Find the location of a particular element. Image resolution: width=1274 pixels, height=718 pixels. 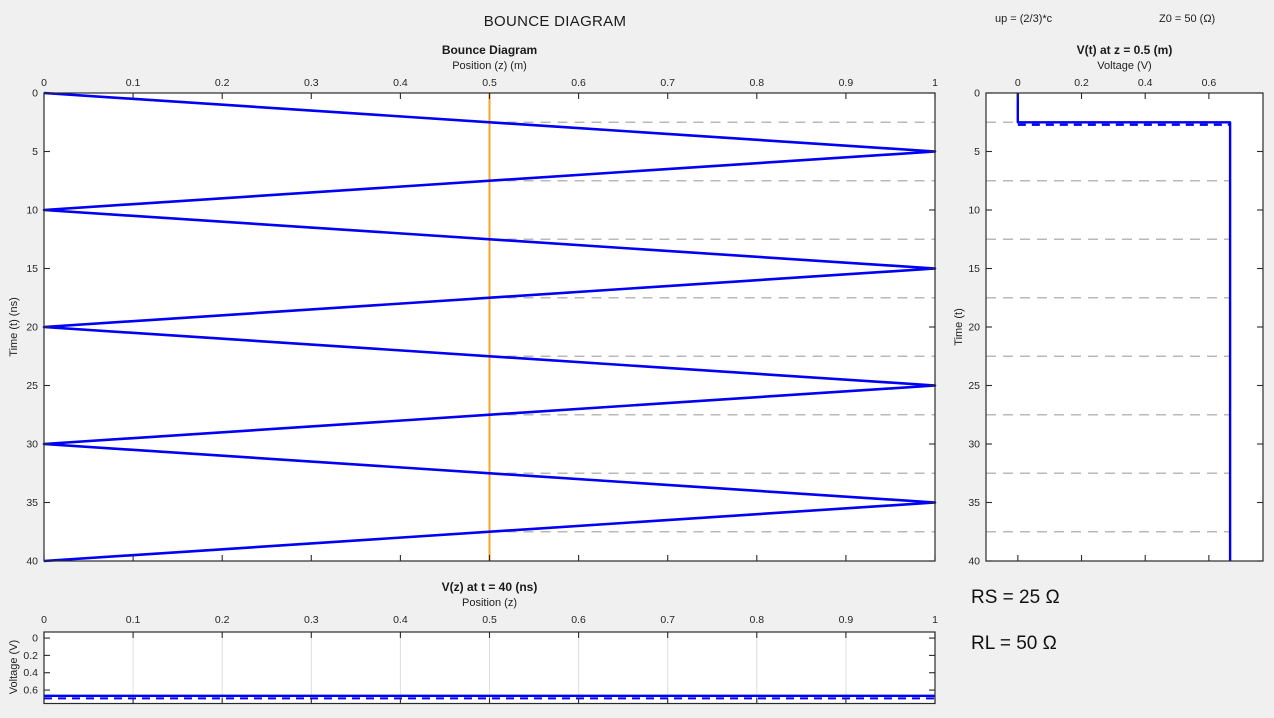

characteristic-impedance-label: Z0 = 50 (Ω) is located at coordinates (1187, 19).